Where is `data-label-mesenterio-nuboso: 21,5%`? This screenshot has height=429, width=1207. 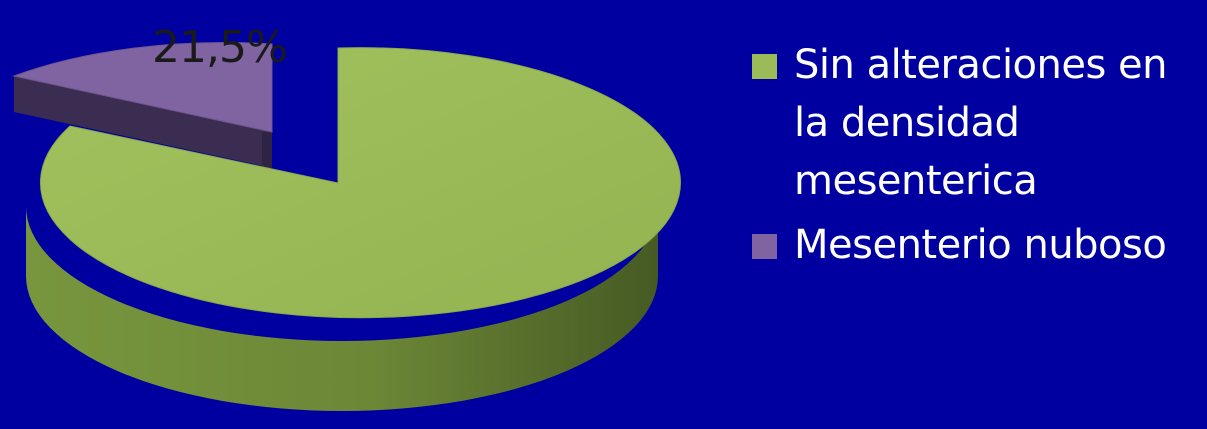
data-label-mesenterio-nuboso: 21,5% is located at coordinates (219, 47).